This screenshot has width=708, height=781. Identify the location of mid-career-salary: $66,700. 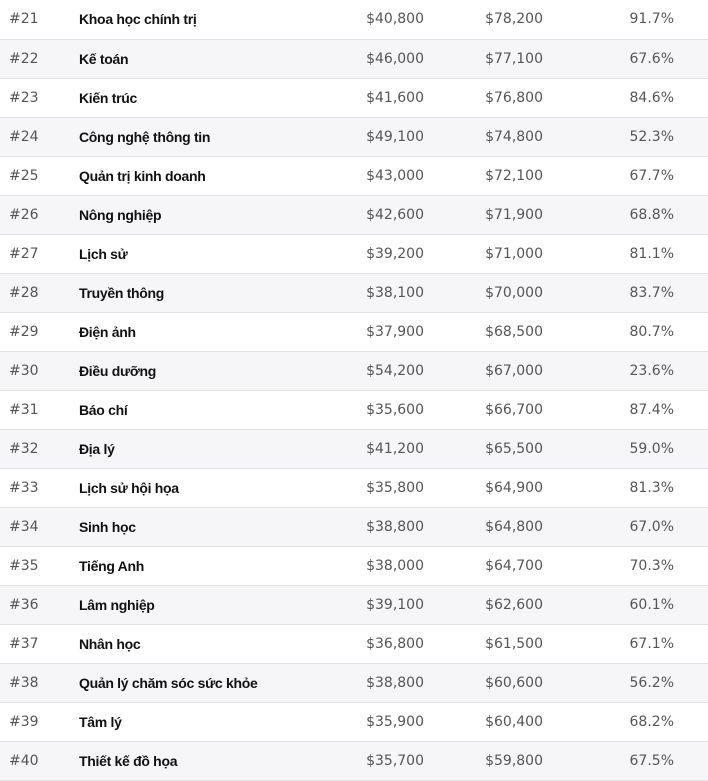
(483, 410).